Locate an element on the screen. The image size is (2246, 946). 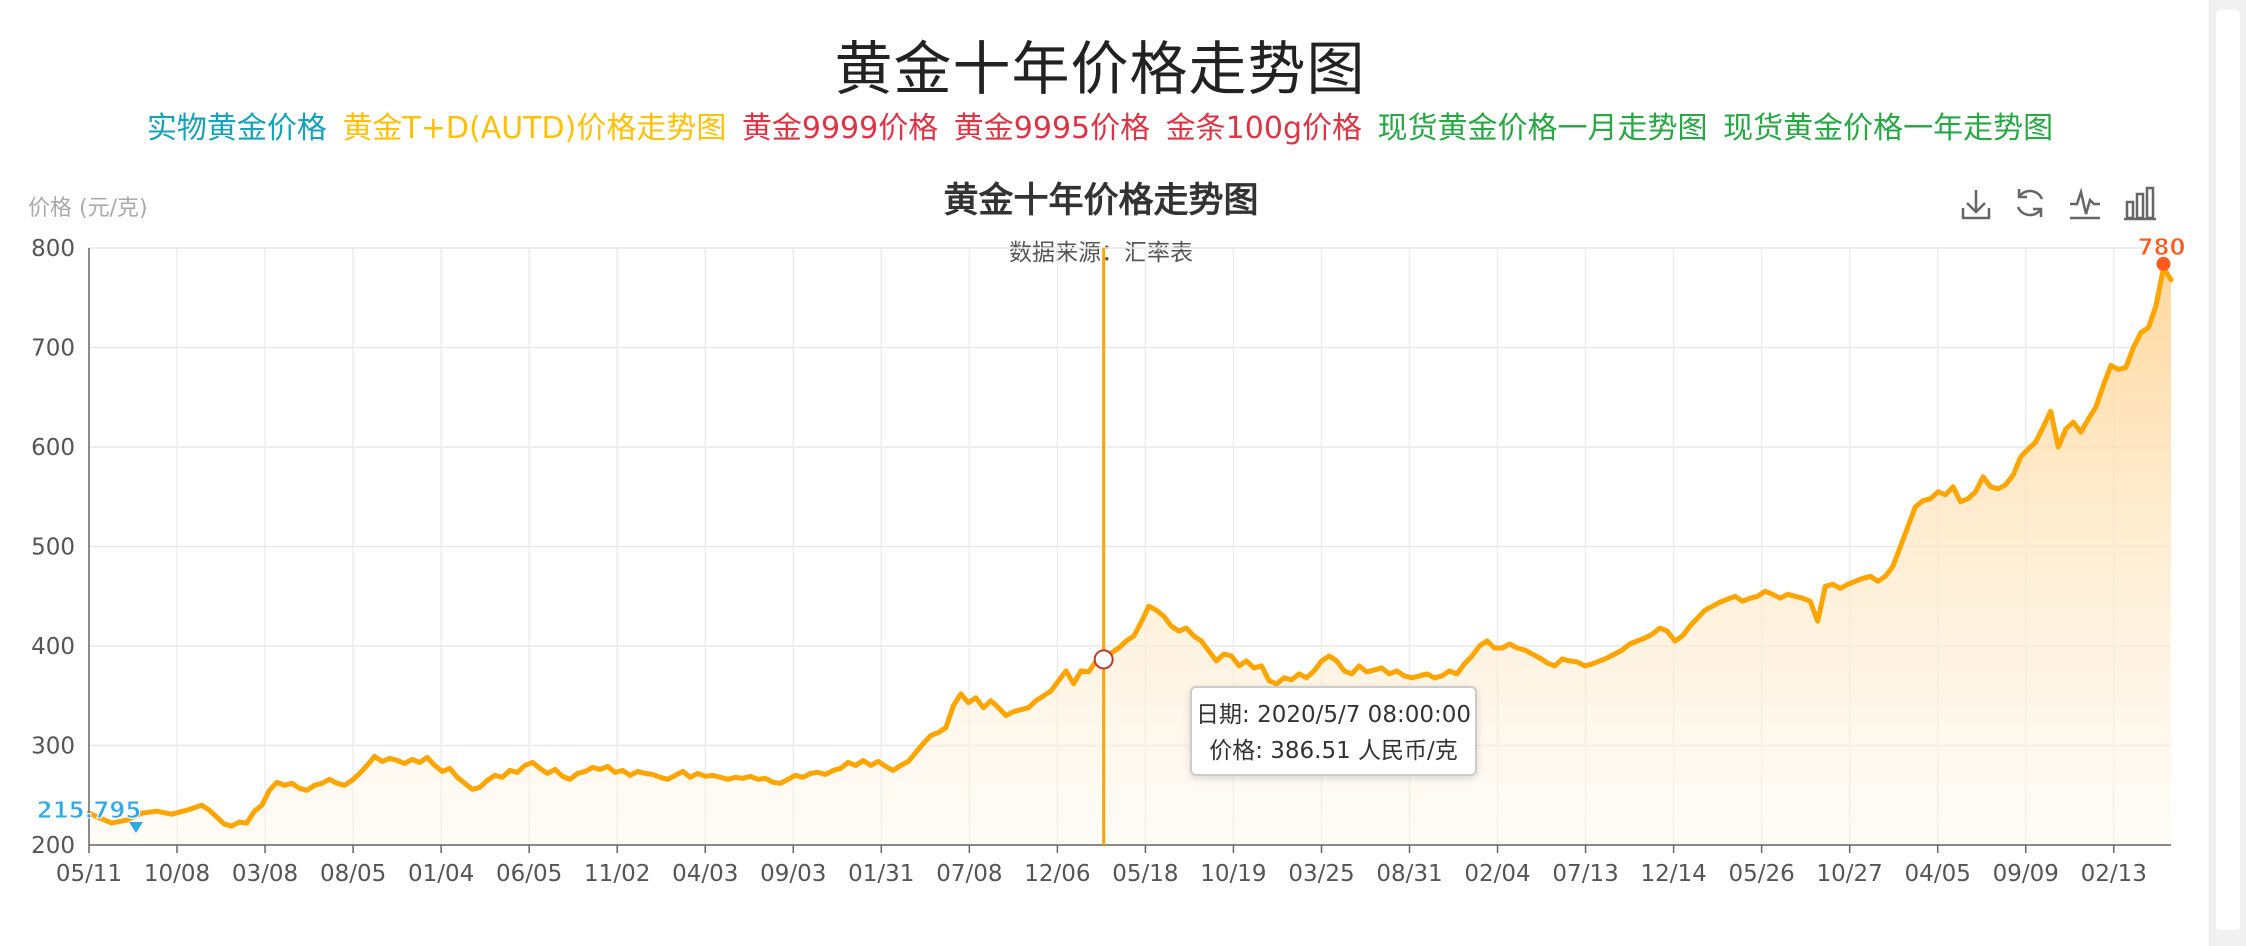
x-tick-label: 01/31 is located at coordinates (881, 874).